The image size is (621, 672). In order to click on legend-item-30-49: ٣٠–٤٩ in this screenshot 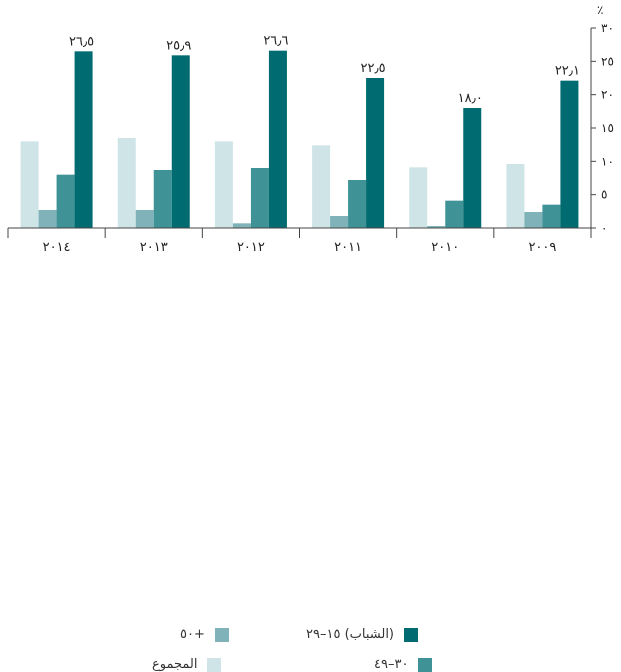, I will do `click(403, 664)`.